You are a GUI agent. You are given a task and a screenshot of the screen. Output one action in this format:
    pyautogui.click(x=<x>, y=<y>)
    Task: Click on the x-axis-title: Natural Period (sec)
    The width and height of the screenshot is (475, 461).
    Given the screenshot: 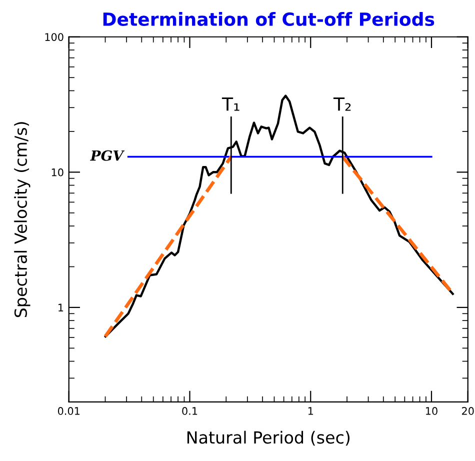 What is the action you would take?
    pyautogui.click(x=268, y=438)
    